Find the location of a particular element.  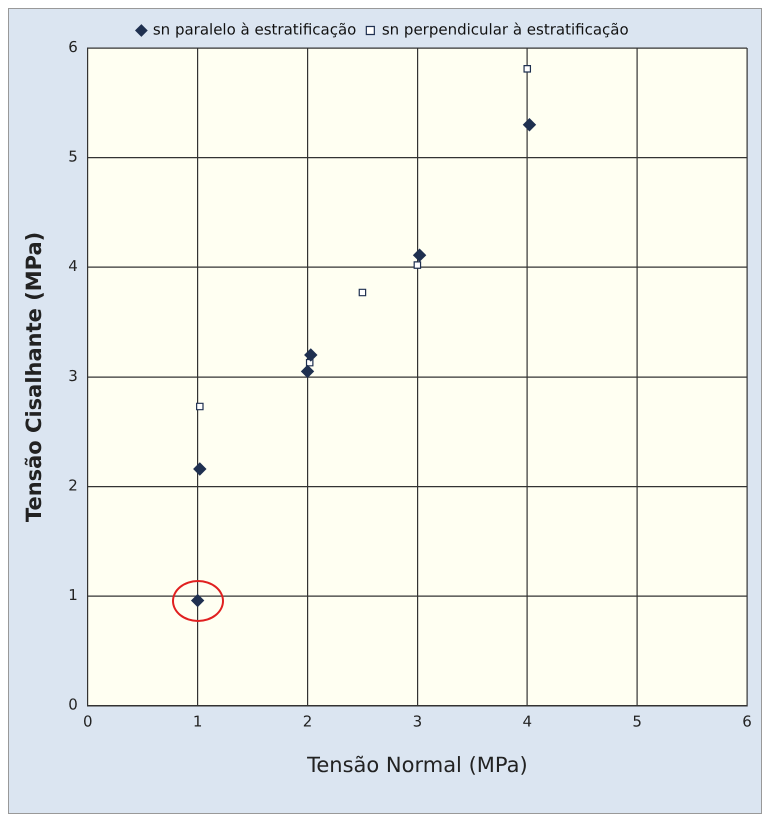

x-tick-label: 6 is located at coordinates (747, 721).